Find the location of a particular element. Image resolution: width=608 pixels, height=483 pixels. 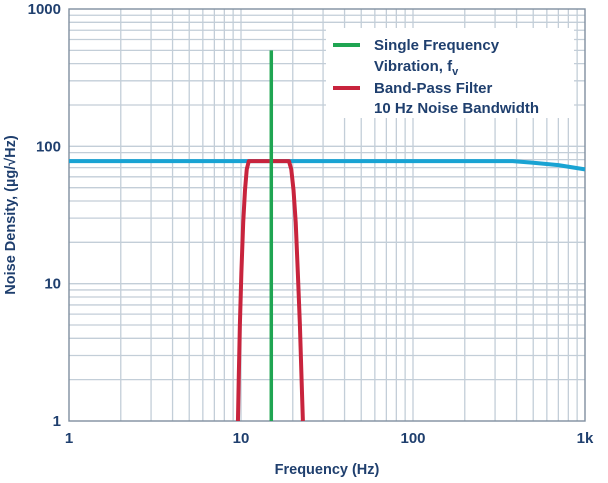

legend-label-single-frequency-line1: Single Frequency is located at coordinates (437, 45).